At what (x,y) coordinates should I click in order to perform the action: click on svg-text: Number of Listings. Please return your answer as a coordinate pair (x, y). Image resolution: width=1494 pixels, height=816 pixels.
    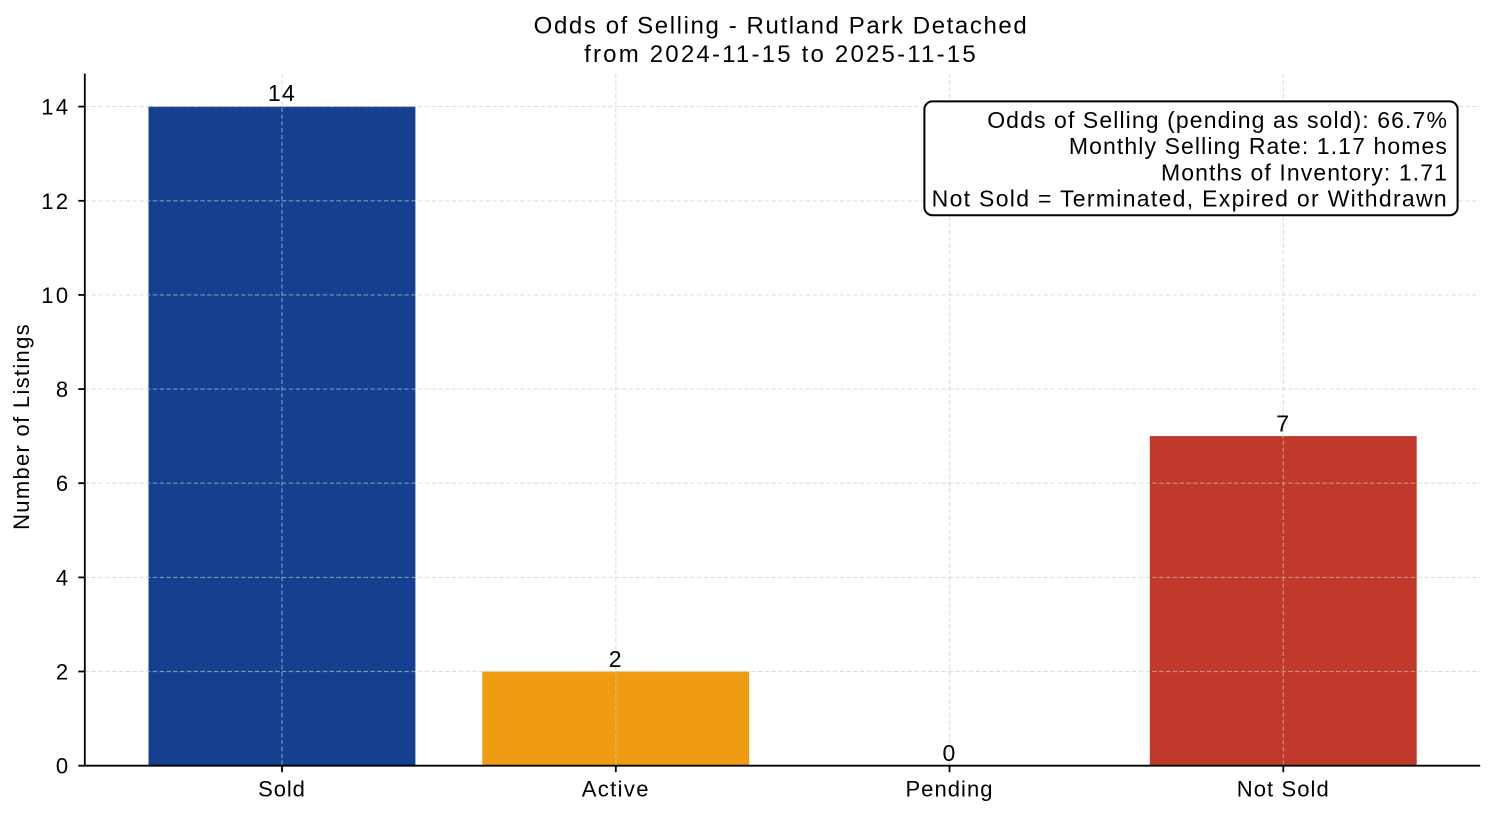
    Looking at the image, I should click on (21, 426).